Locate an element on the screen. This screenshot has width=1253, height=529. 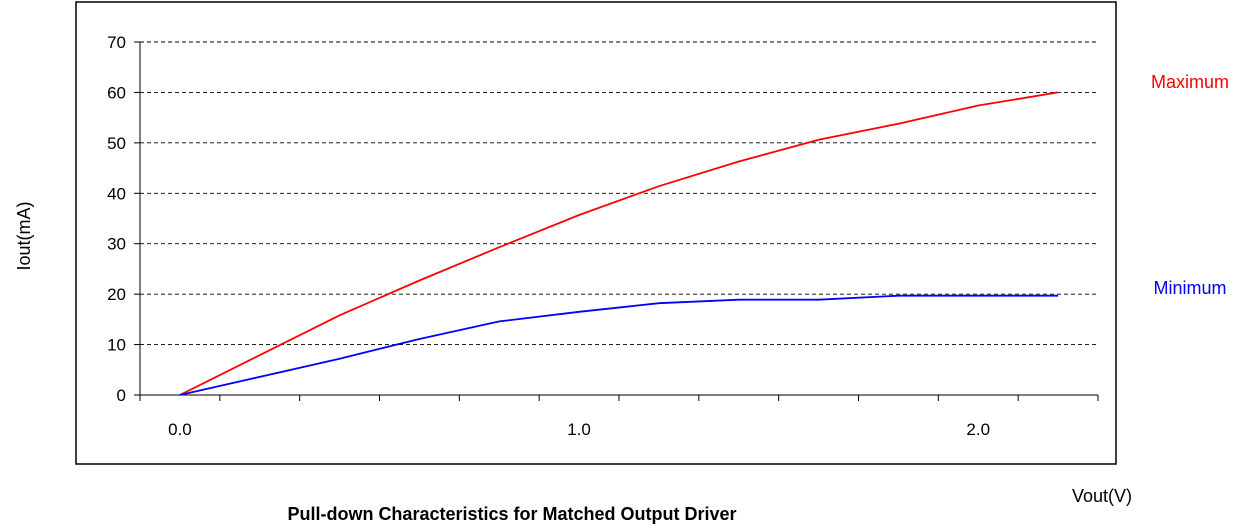
x-tick-label-2: 2.0 is located at coordinates (978, 429).